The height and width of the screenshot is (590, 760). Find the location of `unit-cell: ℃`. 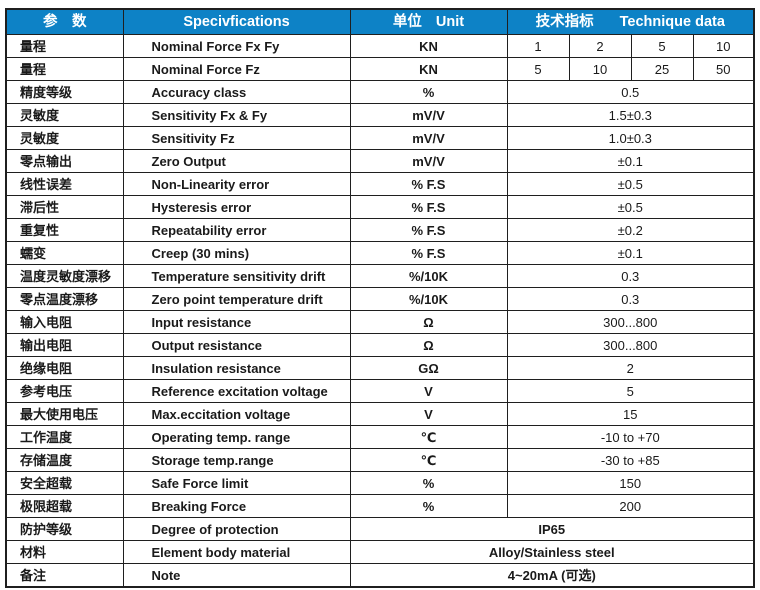

unit-cell: ℃ is located at coordinates (428, 460).